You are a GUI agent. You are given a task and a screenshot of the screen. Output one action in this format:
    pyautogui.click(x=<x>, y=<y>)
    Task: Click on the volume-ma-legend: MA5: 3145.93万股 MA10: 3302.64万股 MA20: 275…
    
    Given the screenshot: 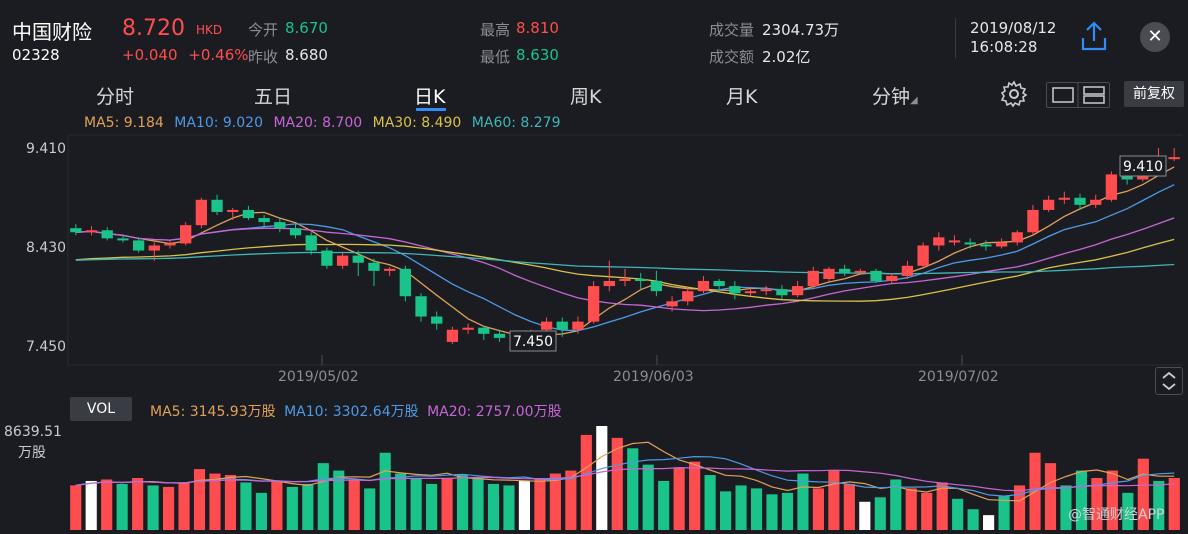 What is the action you would take?
    pyautogui.click(x=356, y=411)
    